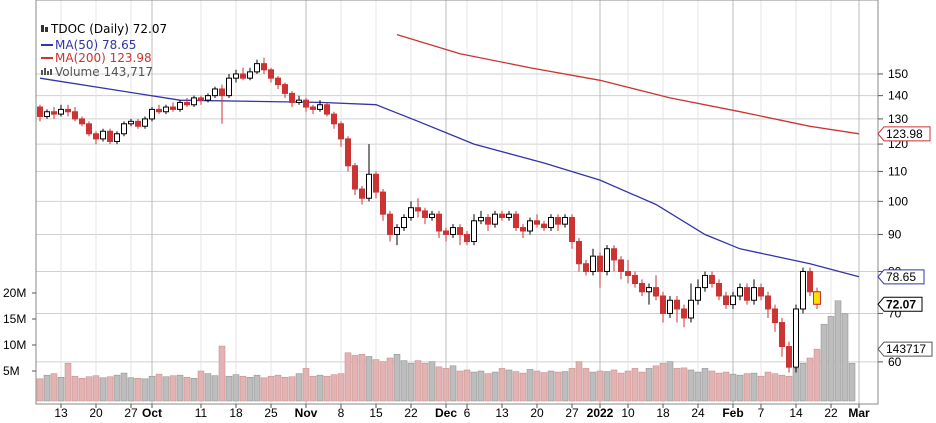  What do you see at coordinates (152, 413) in the screenshot?
I see `date-tick-label: Oct` at bounding box center [152, 413].